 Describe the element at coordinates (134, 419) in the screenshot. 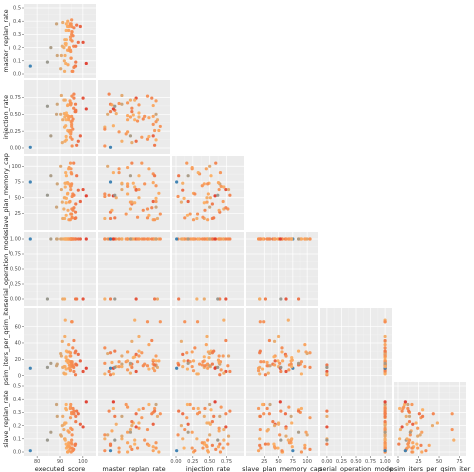

I see `panel-slave_replan_rate-vs-master_replan_rate` at that location.